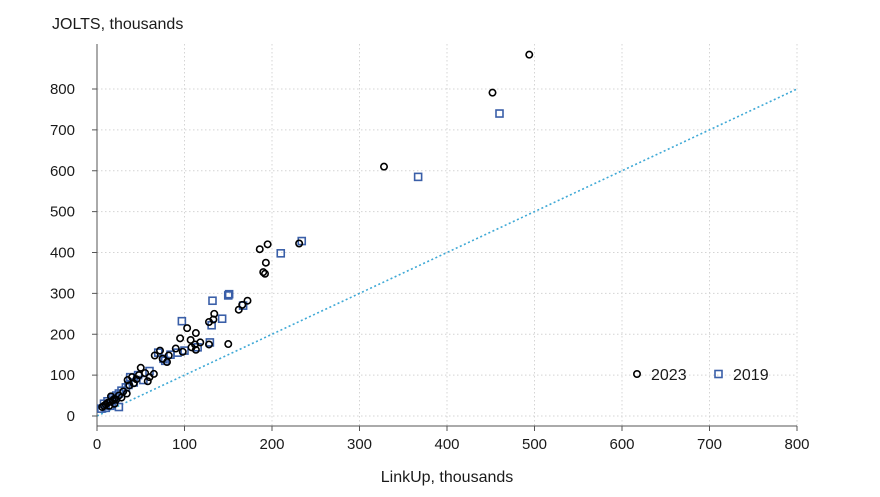 The image size is (880, 497). I want to click on y-tick-label: 500, so click(62, 212).